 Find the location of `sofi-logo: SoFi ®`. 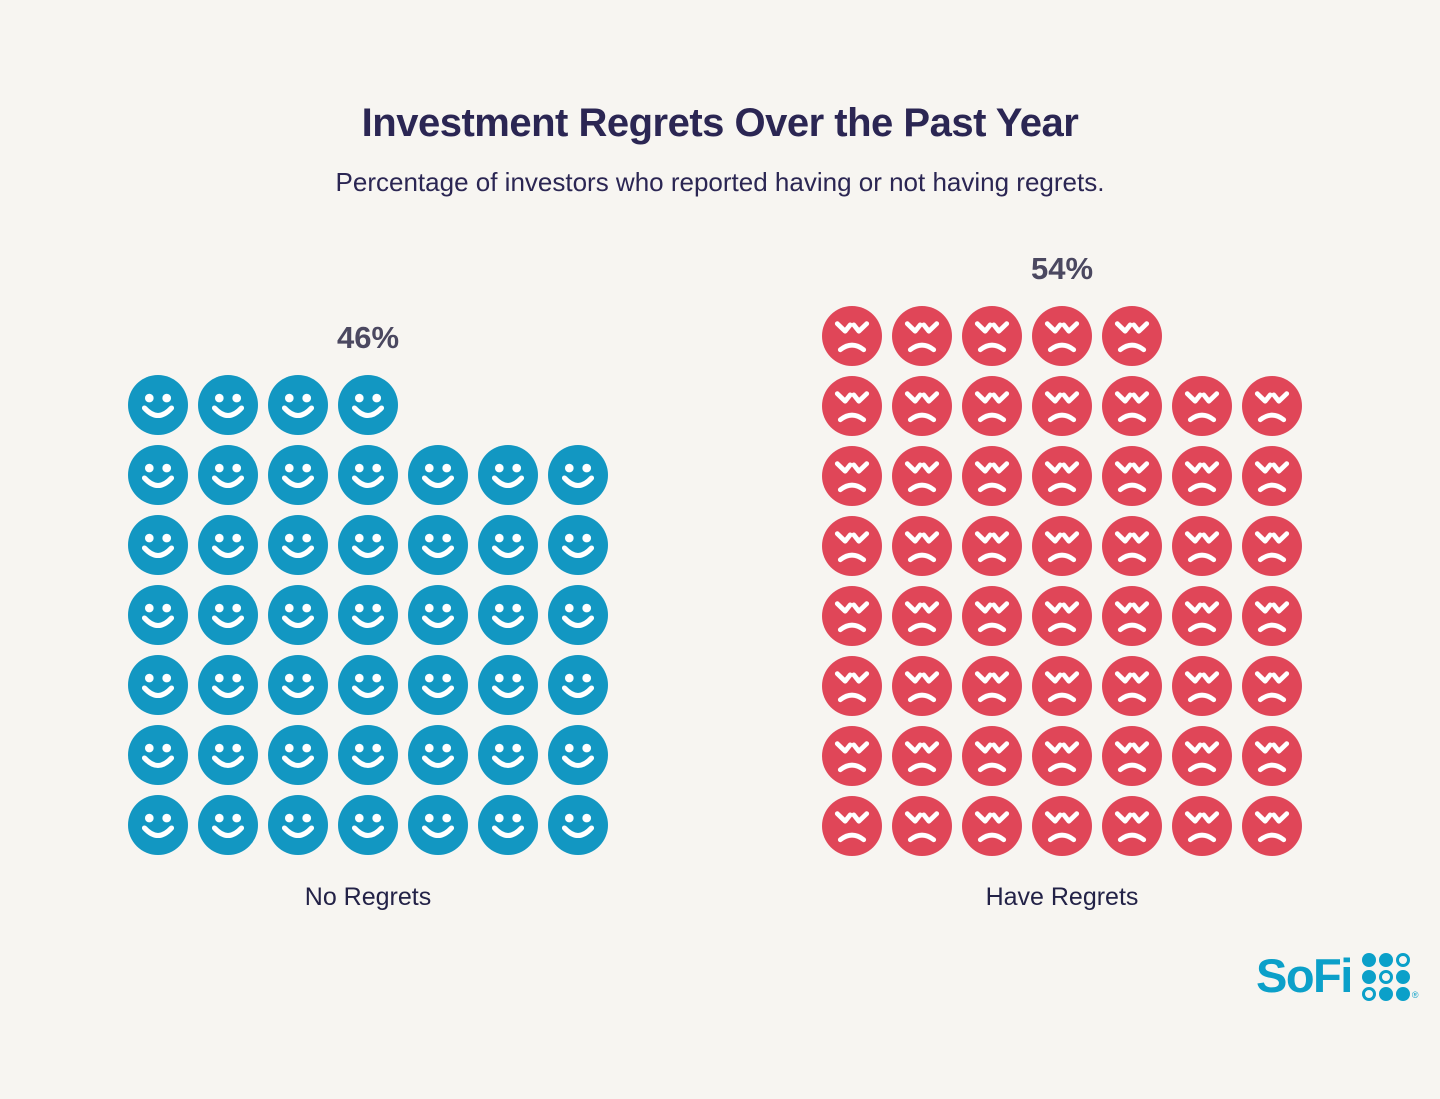

sofi-logo: SoFi ® is located at coordinates (1337, 976).